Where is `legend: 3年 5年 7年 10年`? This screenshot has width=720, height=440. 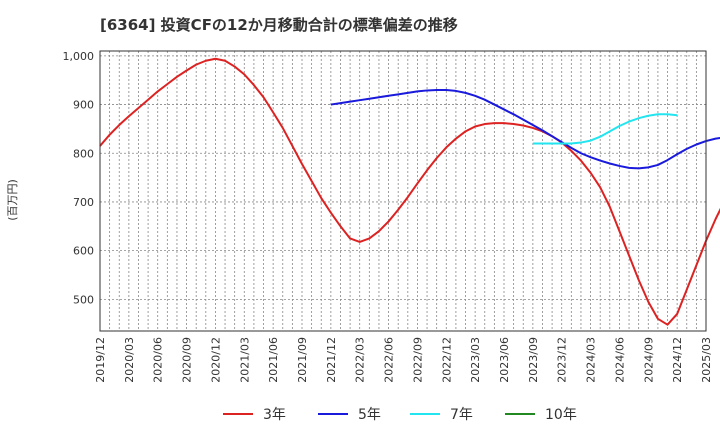 legend: 3年 5年 7年 10年 is located at coordinates (400, 415).